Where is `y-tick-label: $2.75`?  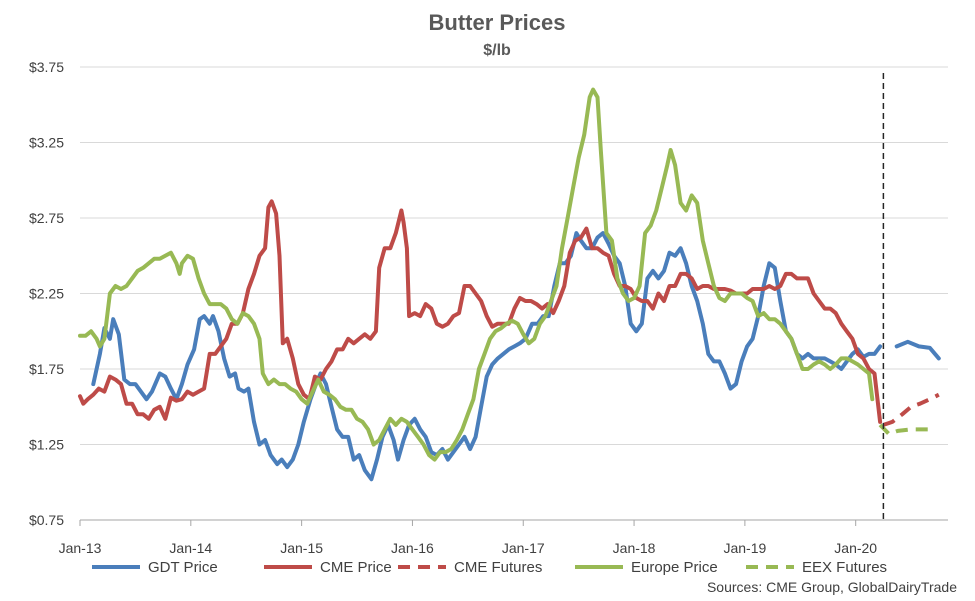
y-tick-label: $2.75 is located at coordinates (46, 218).